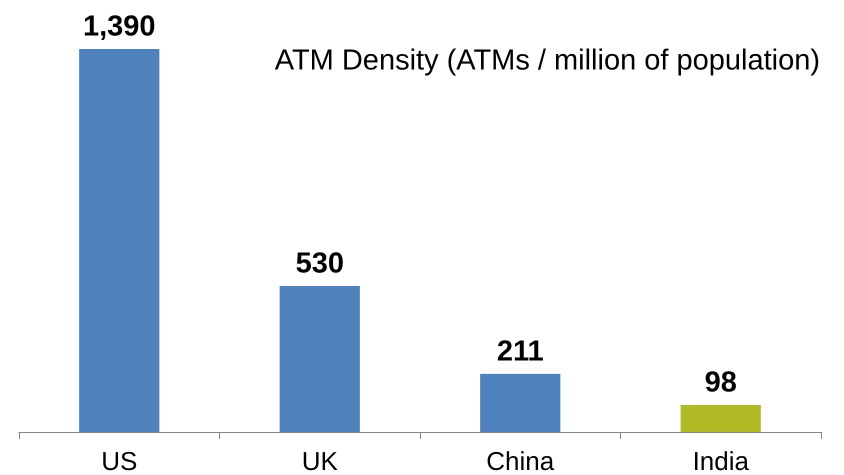 The width and height of the screenshot is (844, 475). I want to click on x-tick-label: UK, so click(320, 460).